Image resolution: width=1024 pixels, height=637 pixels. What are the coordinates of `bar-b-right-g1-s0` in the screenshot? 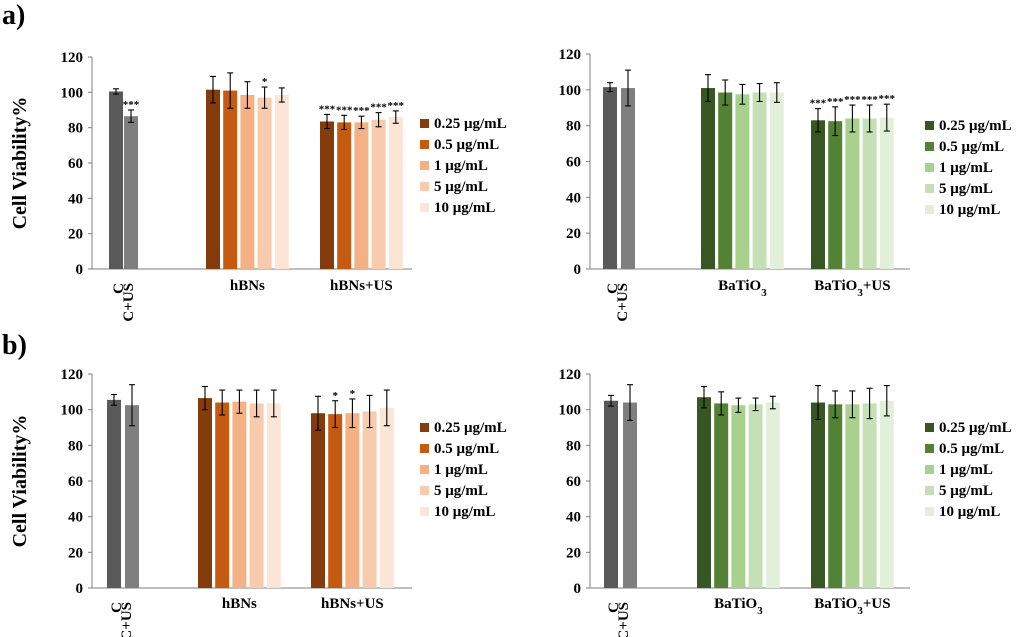 It's located at (818, 495).